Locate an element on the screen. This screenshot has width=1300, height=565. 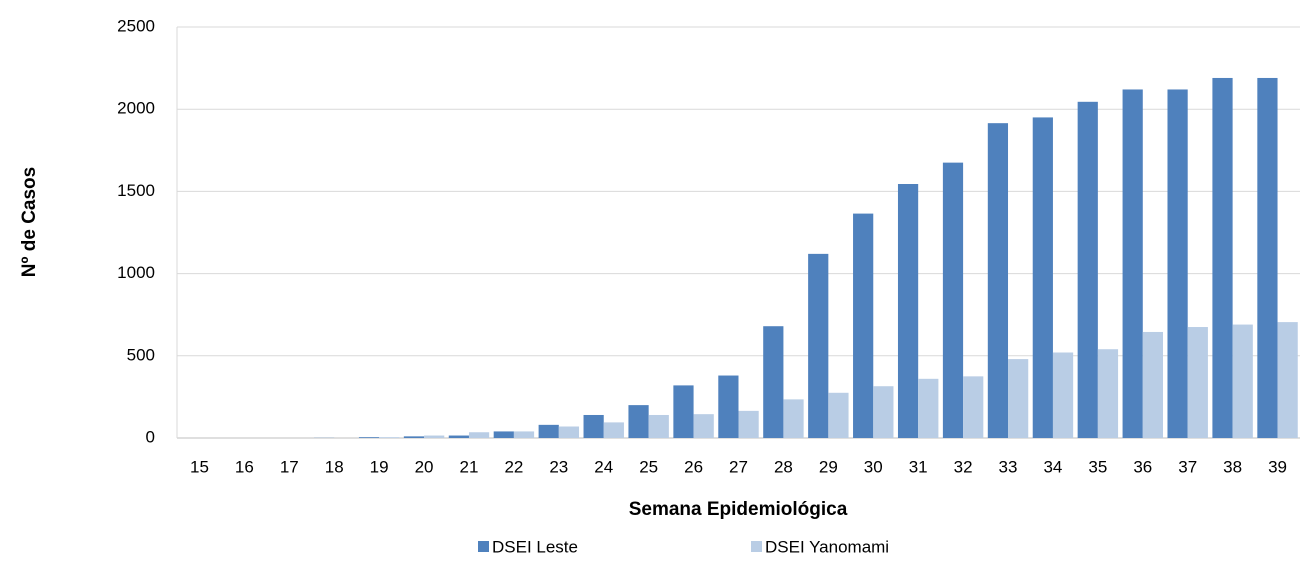
x-tick-label: 23 is located at coordinates (558, 466).